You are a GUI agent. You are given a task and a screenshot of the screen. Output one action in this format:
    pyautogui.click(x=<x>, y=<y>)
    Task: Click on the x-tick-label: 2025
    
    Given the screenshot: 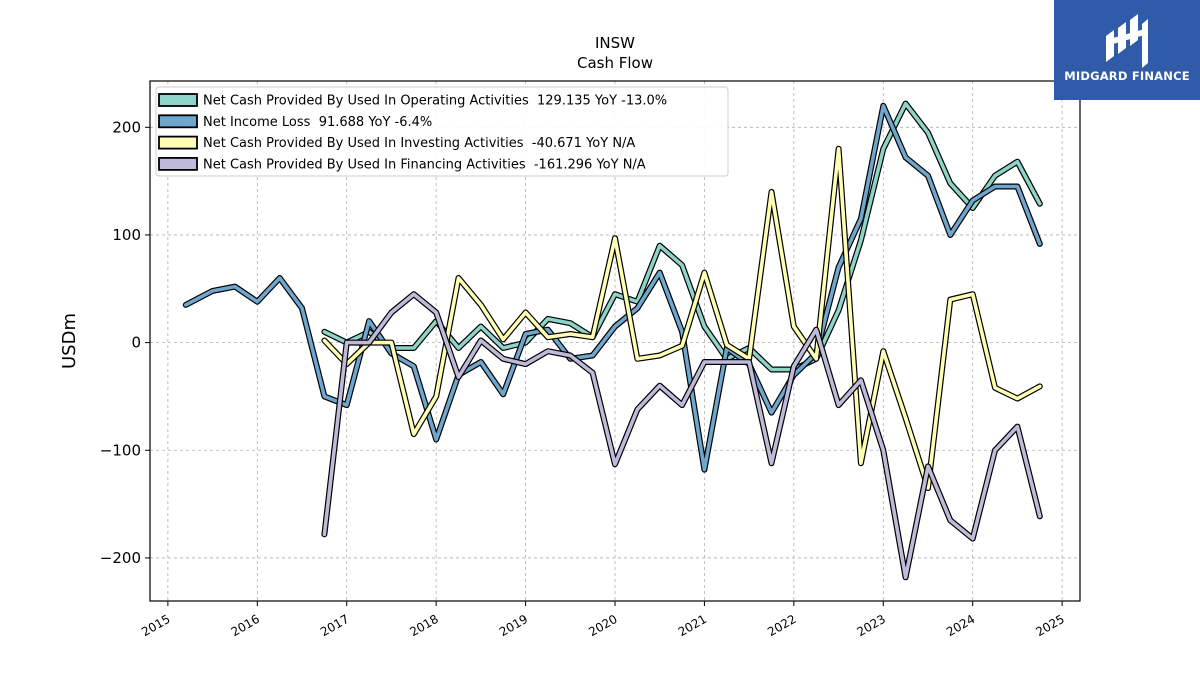 What is the action you would take?
    pyautogui.click(x=1049, y=625)
    